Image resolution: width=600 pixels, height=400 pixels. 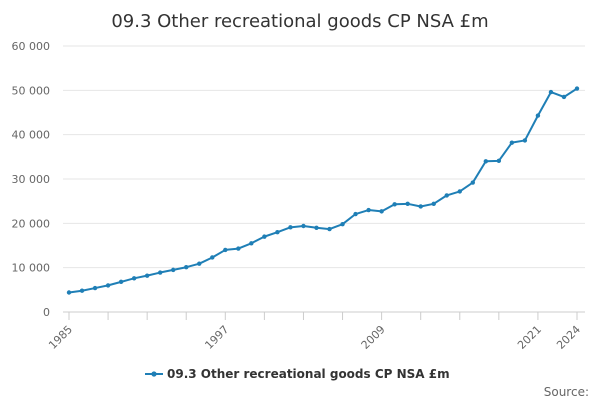 What do you see at coordinates (46, 312) in the screenshot?
I see `y-tick-label: 0` at bounding box center [46, 312].